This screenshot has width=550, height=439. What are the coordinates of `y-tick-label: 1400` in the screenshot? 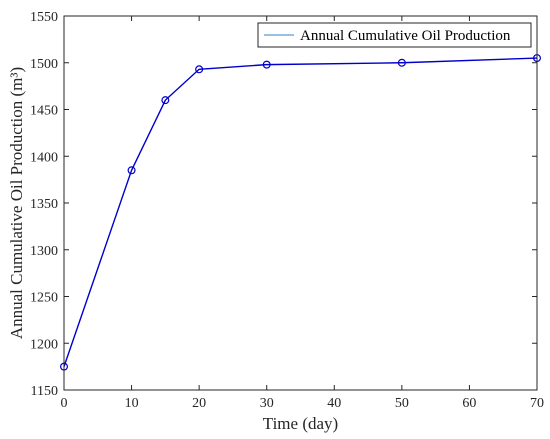 It's located at (44, 157).